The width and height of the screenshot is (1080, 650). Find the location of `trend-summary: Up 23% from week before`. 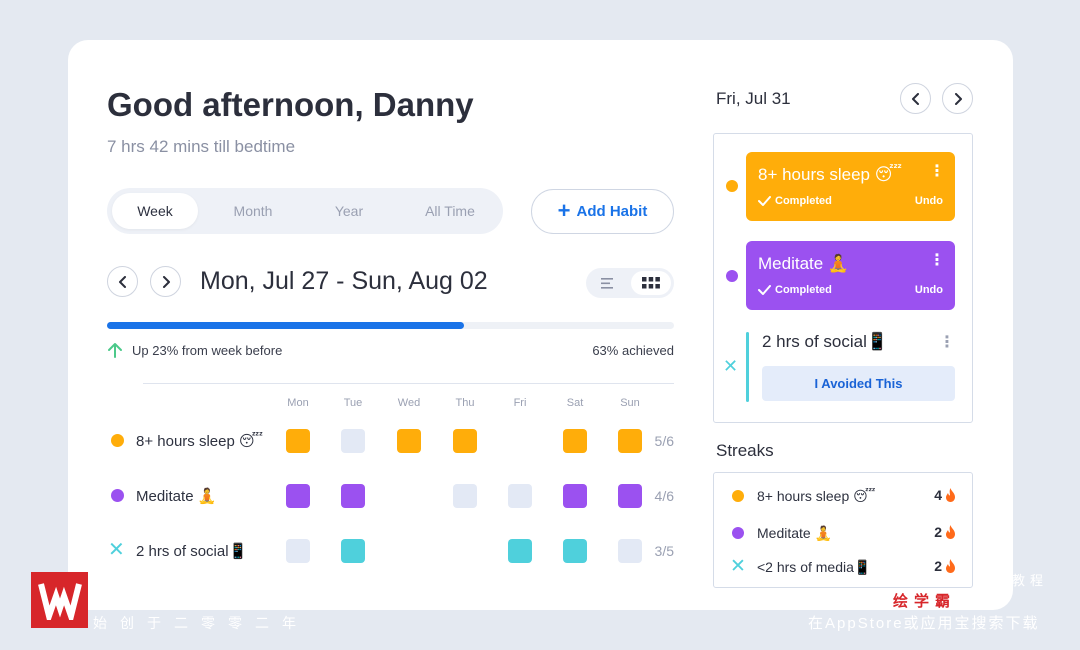

trend-summary: Up 23% from week before is located at coordinates (194, 350).